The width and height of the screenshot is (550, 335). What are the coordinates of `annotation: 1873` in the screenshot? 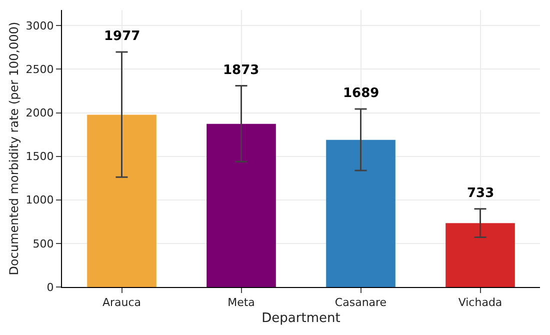 It's located at (241, 70).